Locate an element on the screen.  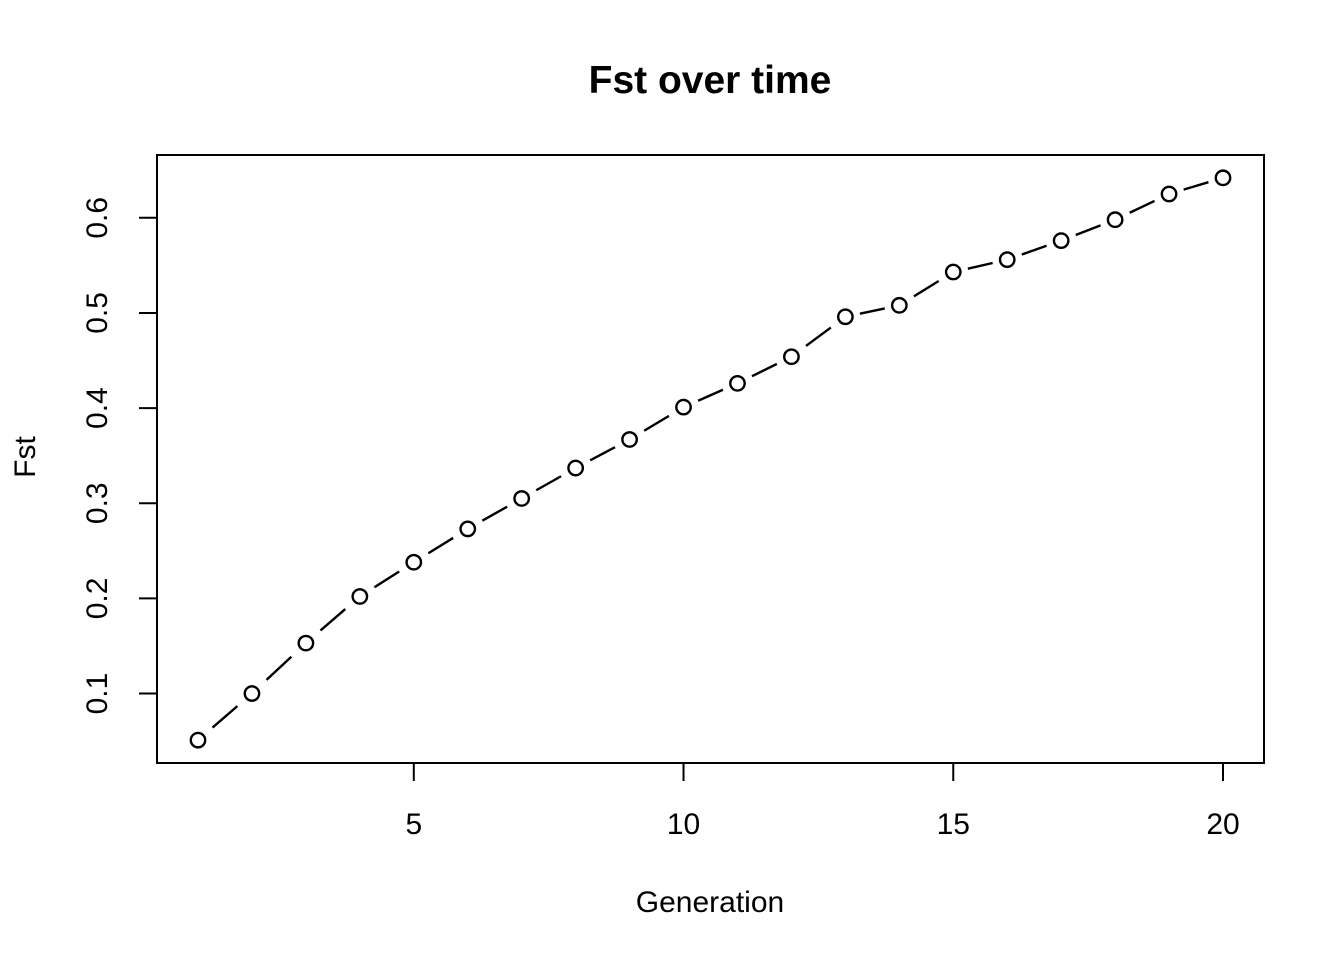
y-tick-label: 0.4 is located at coordinates (97, 408).